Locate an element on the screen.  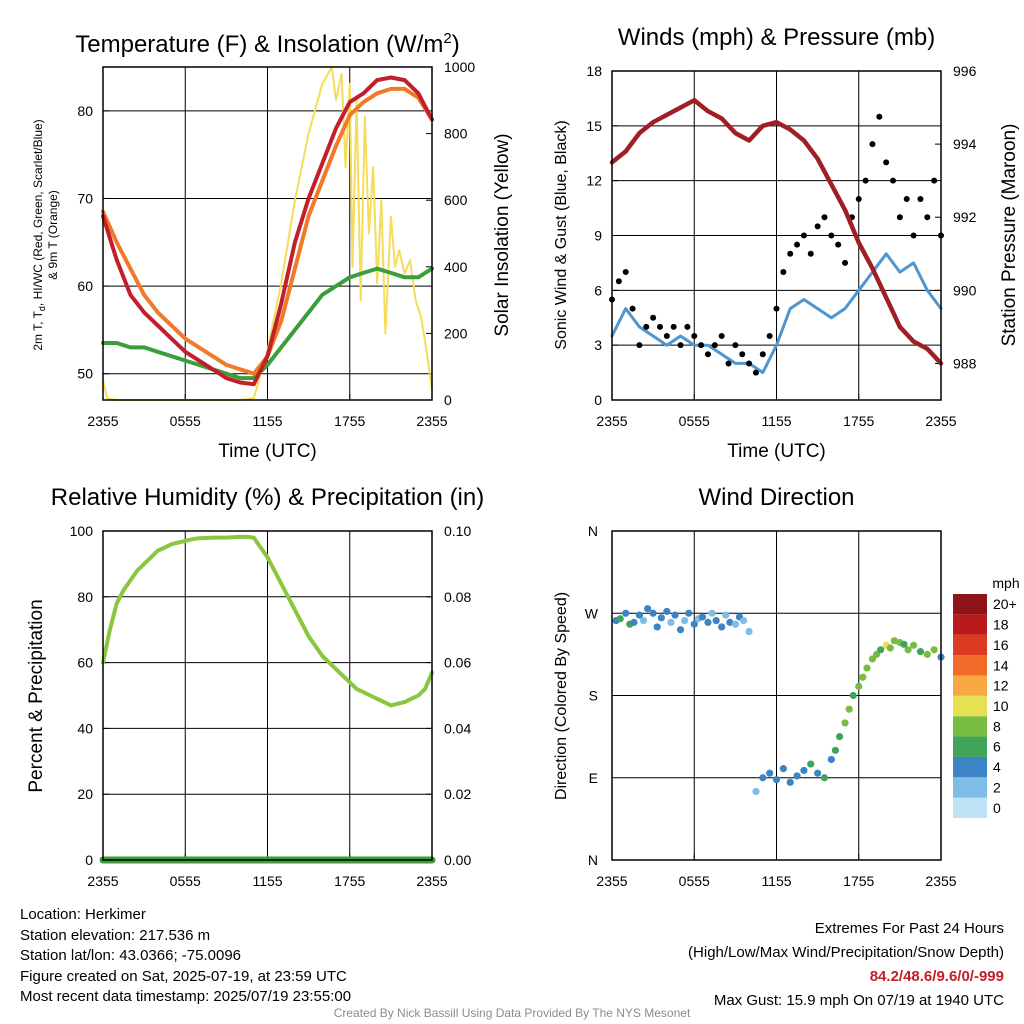
x-axis-label: Time (UTC) is located at coordinates (776, 451).